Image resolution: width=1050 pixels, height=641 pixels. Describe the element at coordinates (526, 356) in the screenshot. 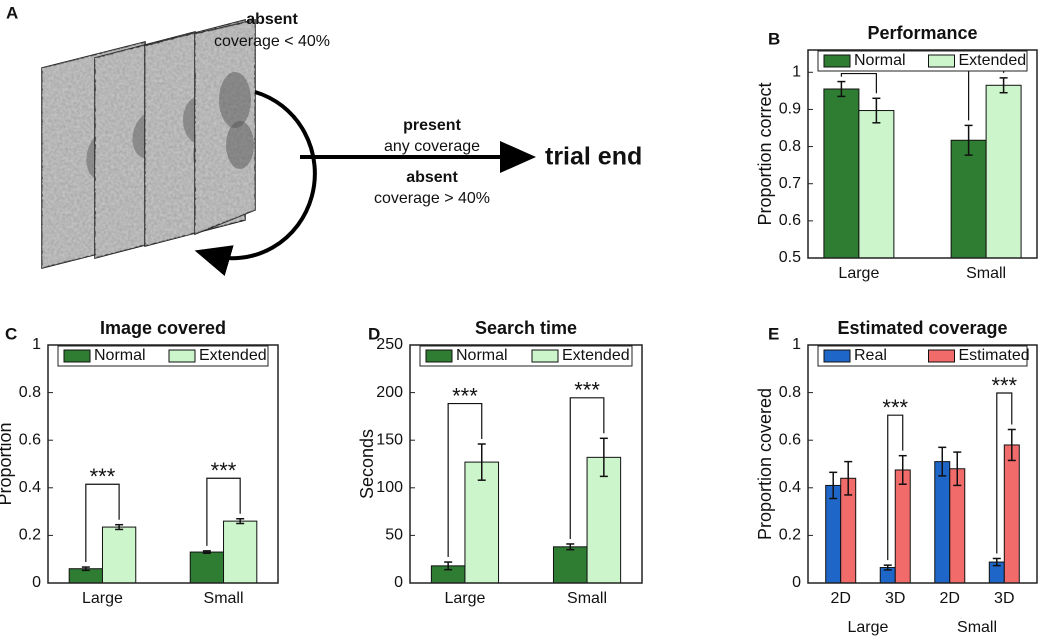

I see `legend: Normal Extended` at that location.